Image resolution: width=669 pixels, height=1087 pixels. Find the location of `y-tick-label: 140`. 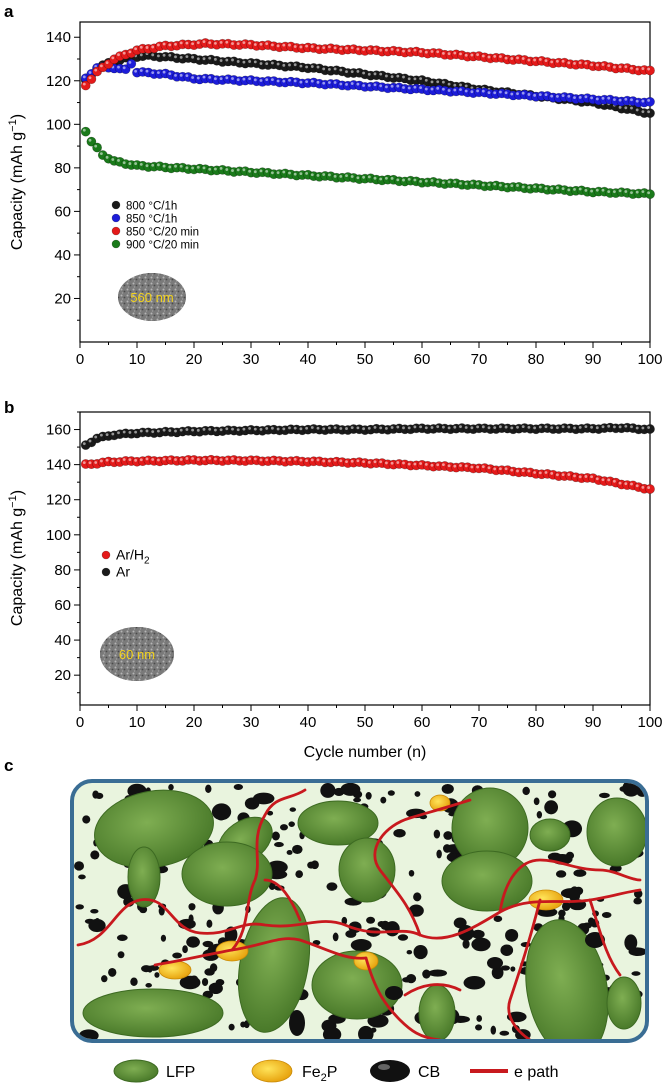

y-tick-label: 140 is located at coordinates (58, 37).